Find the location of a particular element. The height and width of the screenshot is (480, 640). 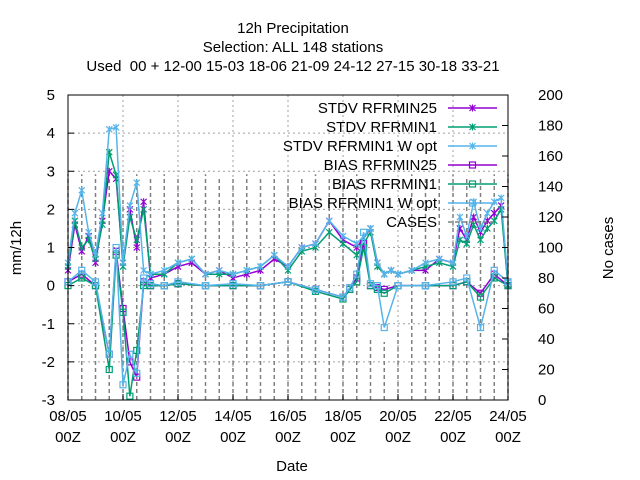

y-tick-label: 1 is located at coordinates (51, 248).